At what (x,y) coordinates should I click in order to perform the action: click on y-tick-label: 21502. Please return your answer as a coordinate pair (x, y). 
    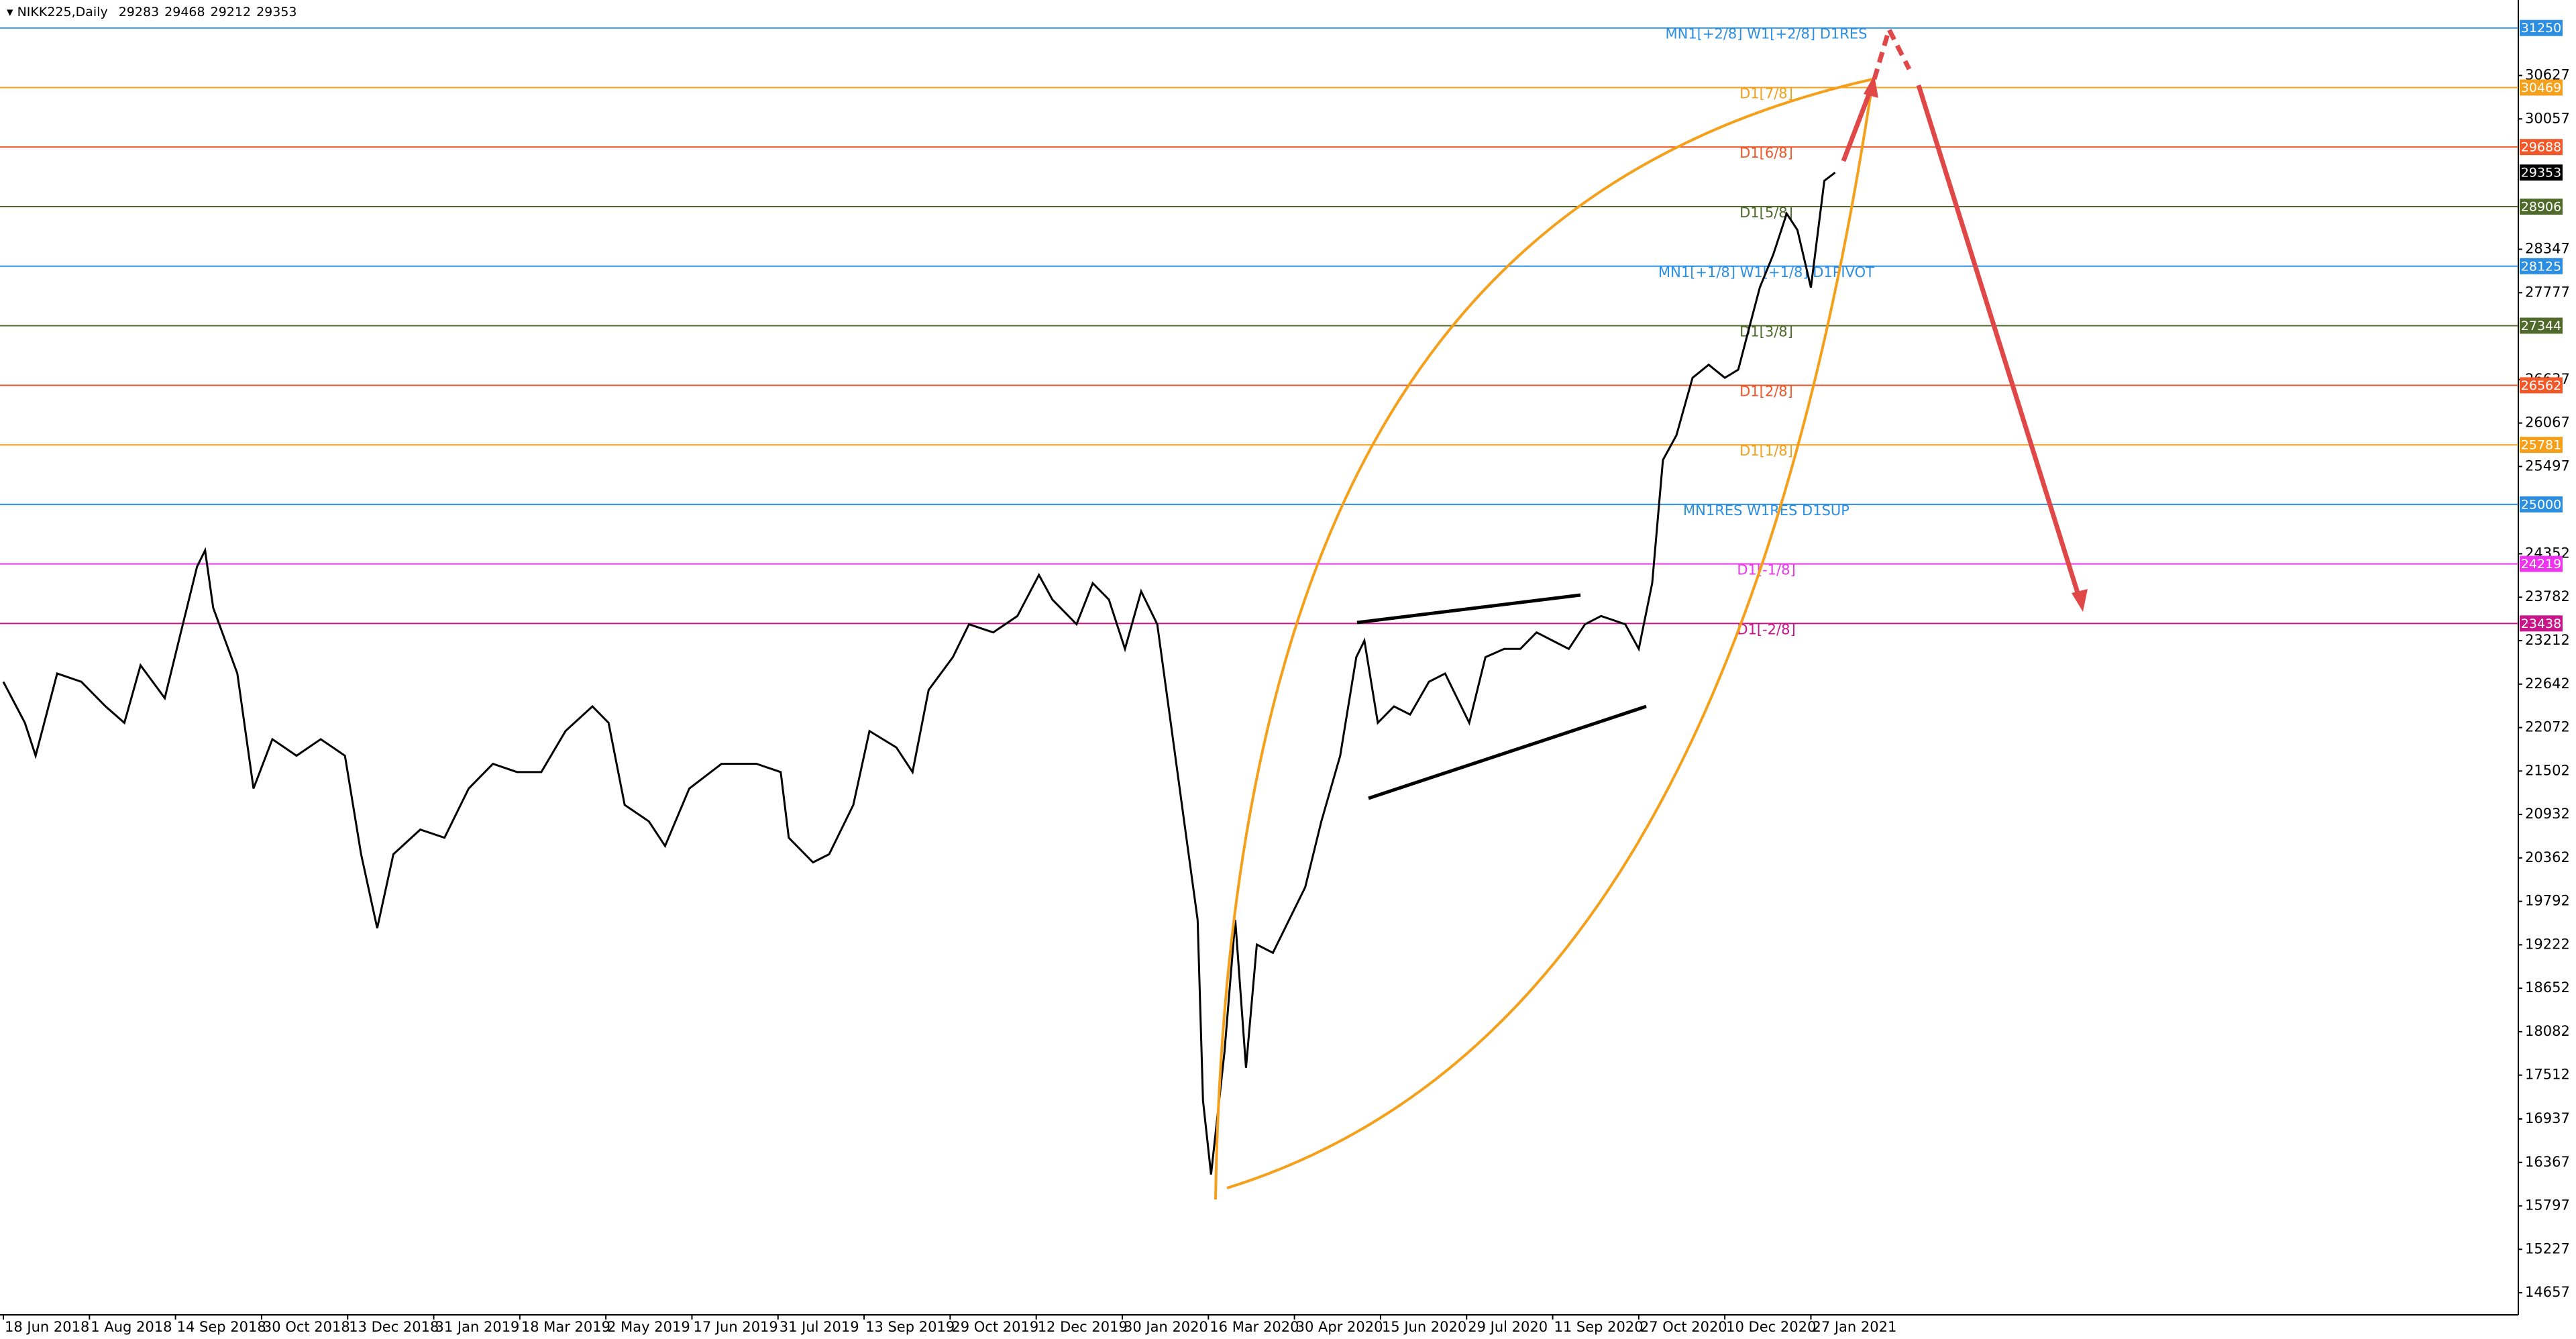
    Looking at the image, I should click on (2547, 770).